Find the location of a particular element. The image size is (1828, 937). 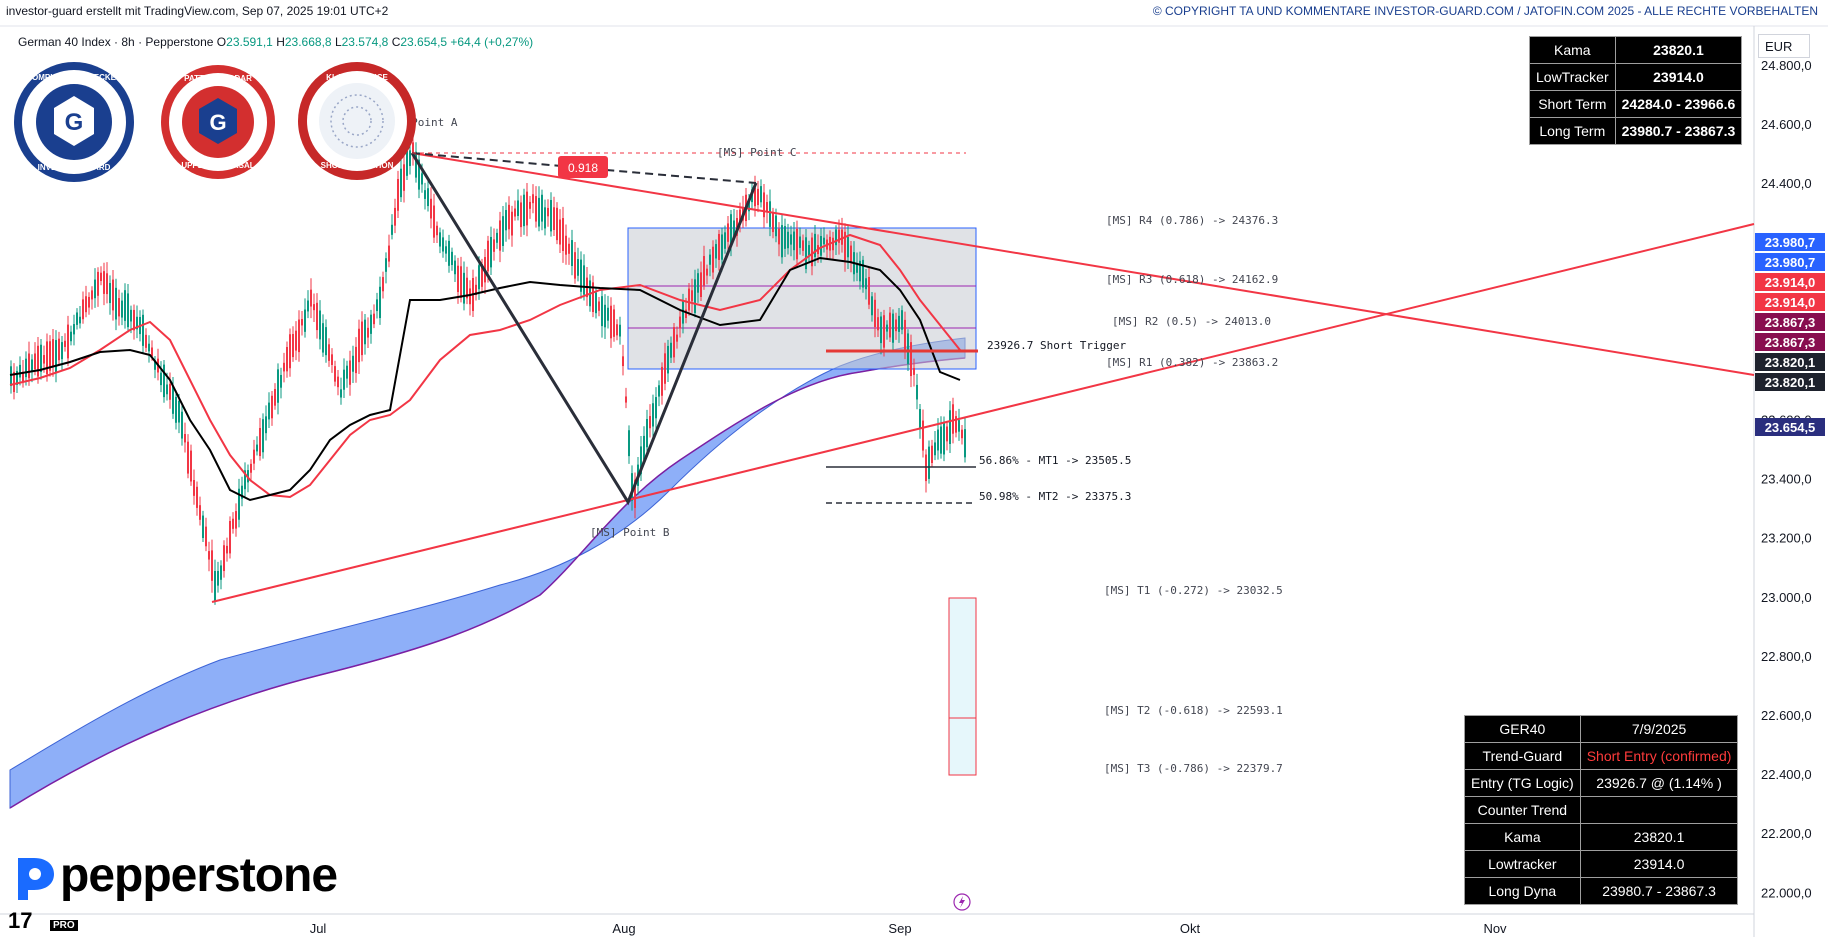

top-table-row: Short Term 24284.0 - 23966.6 is located at coordinates (1636, 104).